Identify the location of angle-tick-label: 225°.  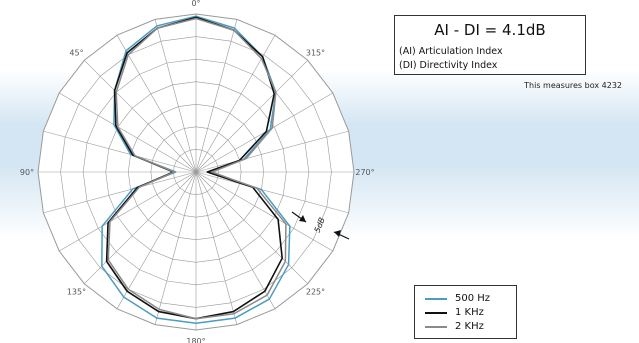
(315, 292).